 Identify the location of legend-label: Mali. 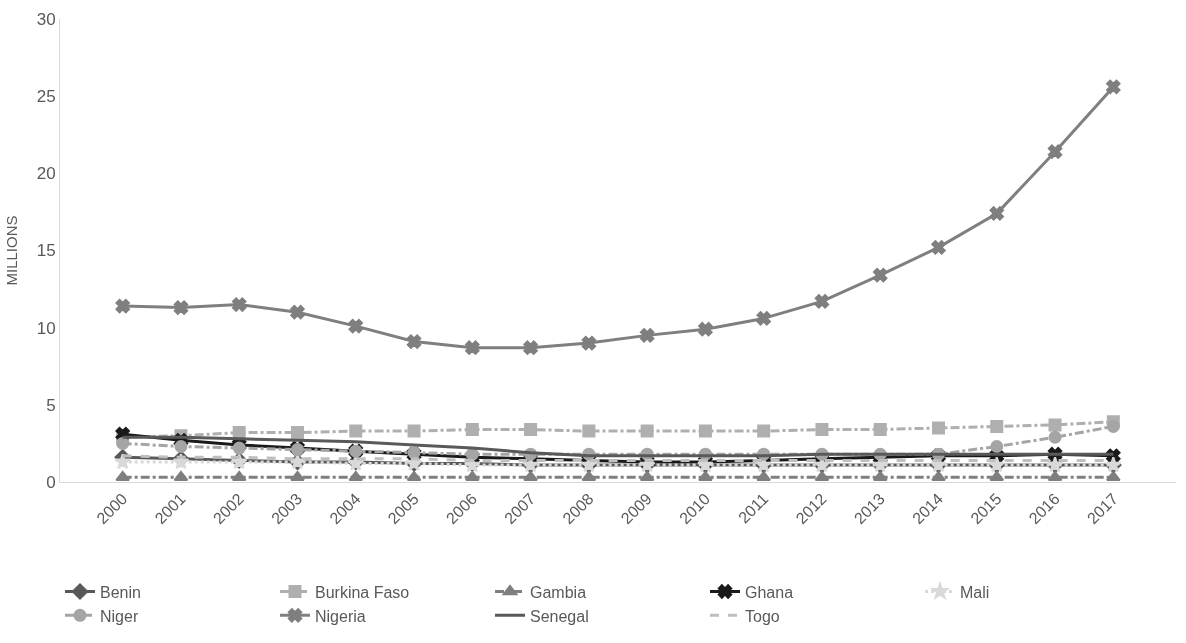
(975, 592).